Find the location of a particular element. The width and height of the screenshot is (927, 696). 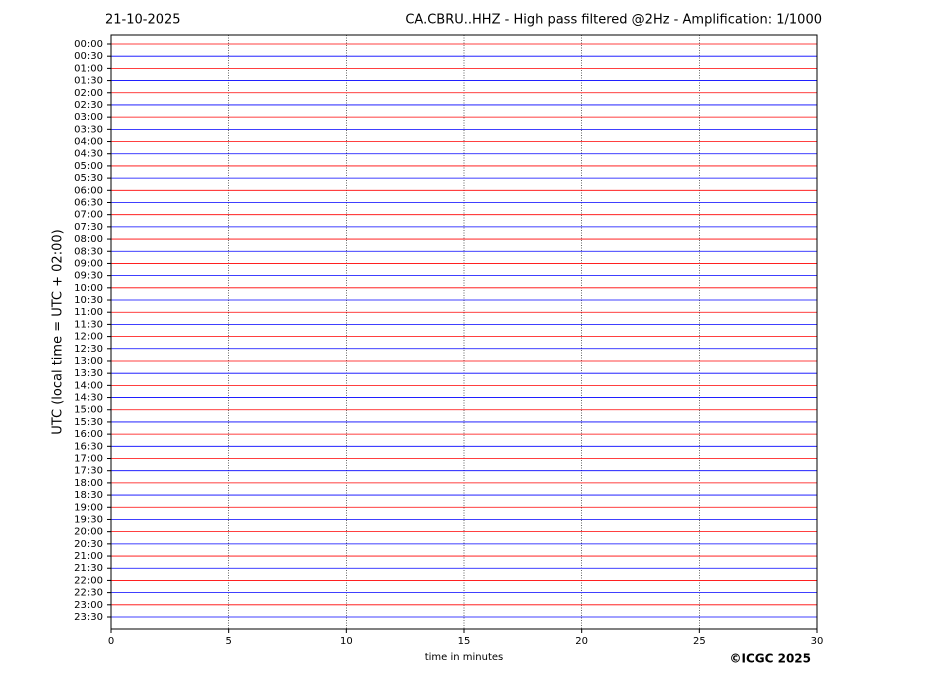

y-tick-label: 14:00 is located at coordinates (88, 385).